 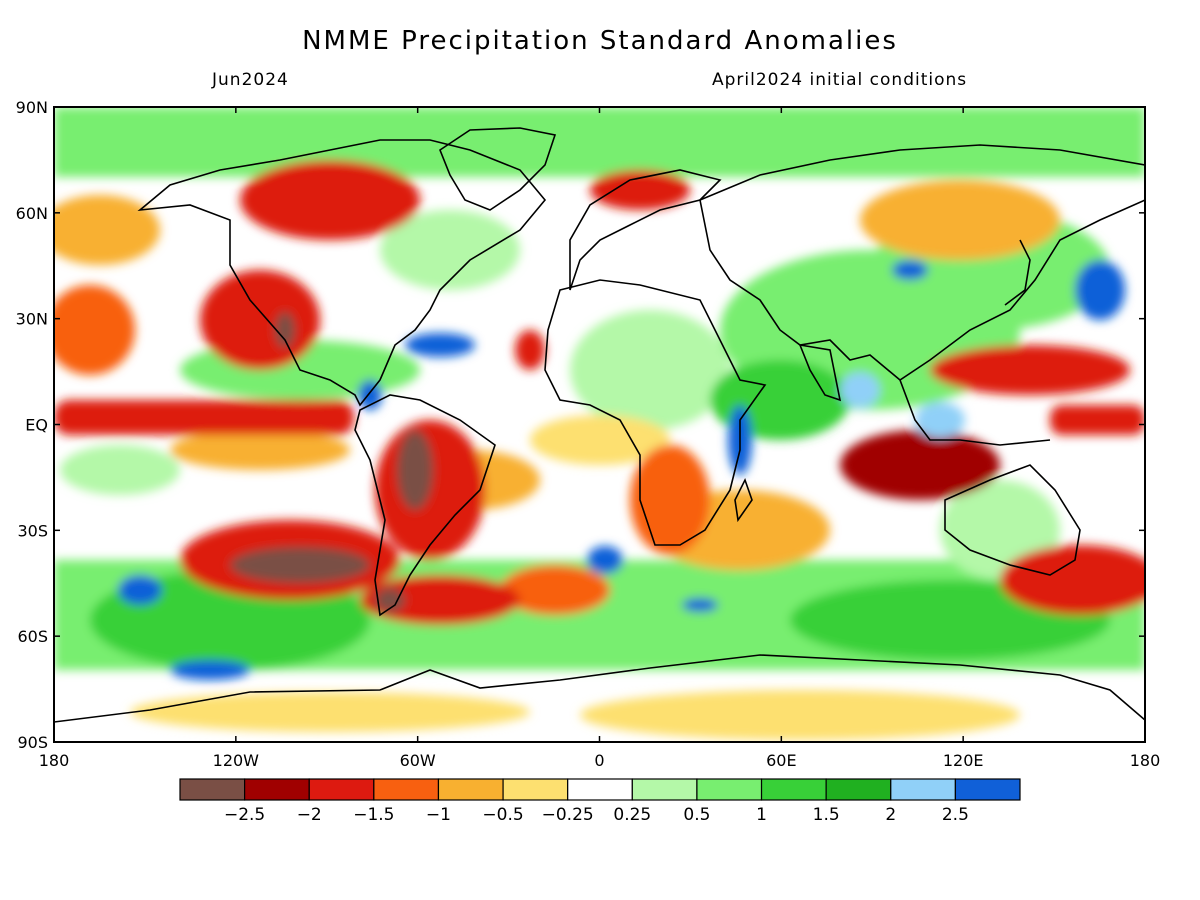 I want to click on color-legend: −2.5 −2 −1.5 −1 −0.5 −0.25 0.25 0.5 1 1.5 2 2.5, so click(x=600, y=801).